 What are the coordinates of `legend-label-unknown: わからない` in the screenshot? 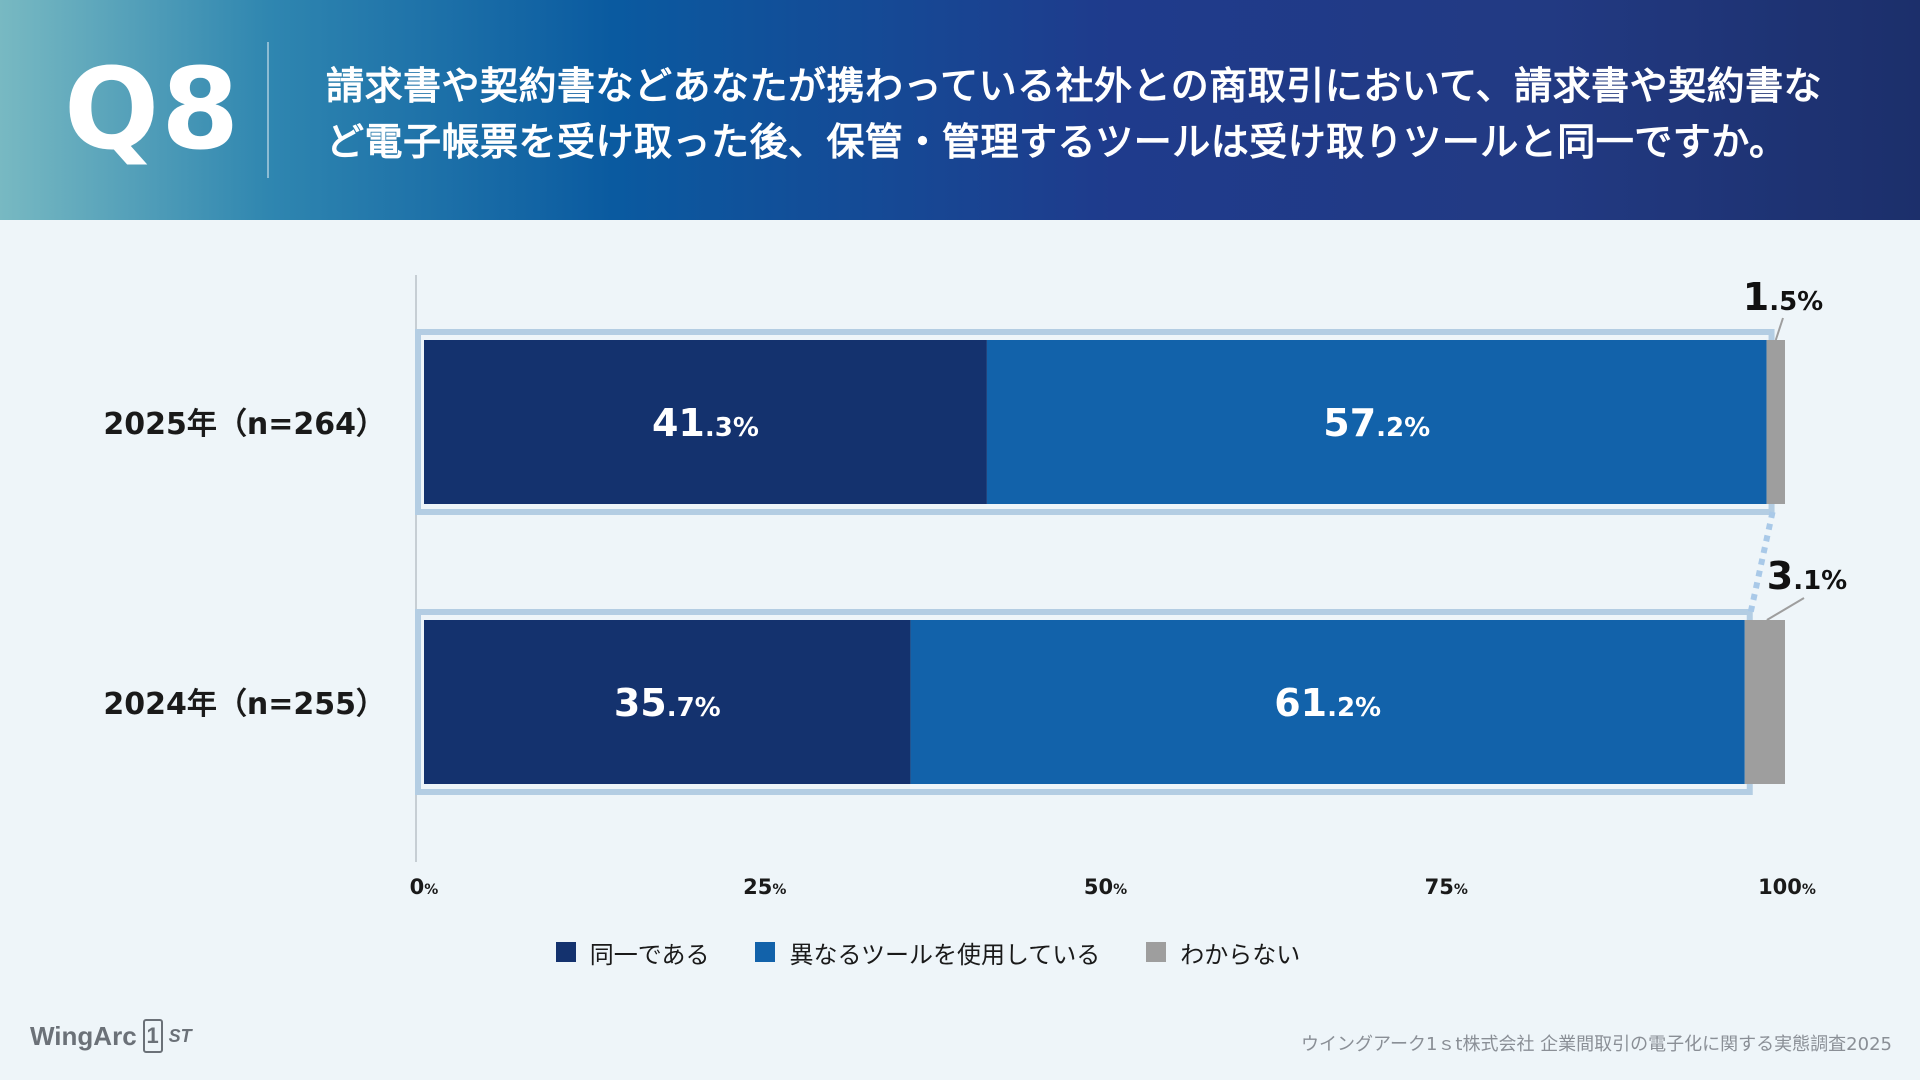 It's located at (1240, 954).